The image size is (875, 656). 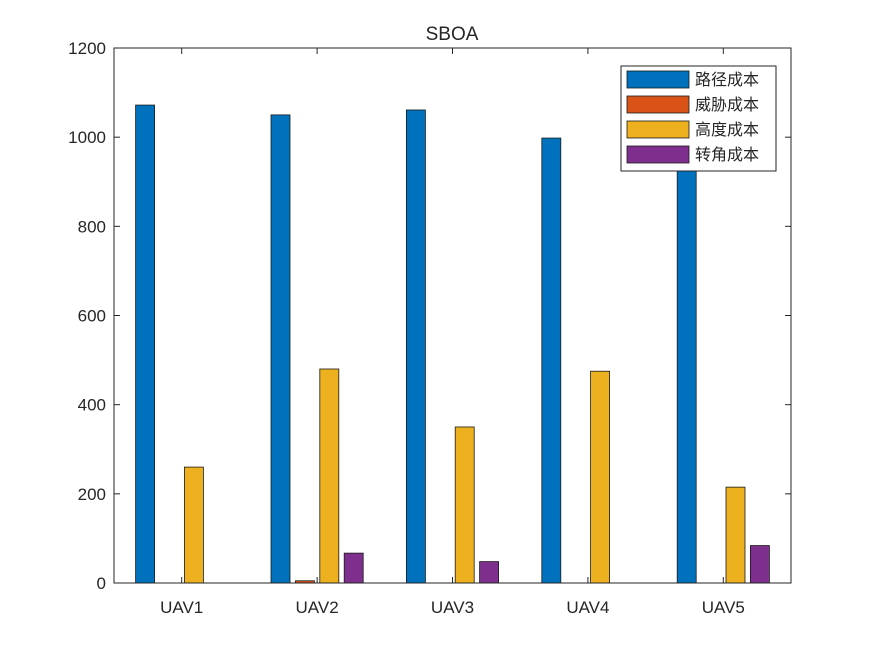 What do you see at coordinates (452, 34) in the screenshot?
I see `chart-title: SBOA` at bounding box center [452, 34].